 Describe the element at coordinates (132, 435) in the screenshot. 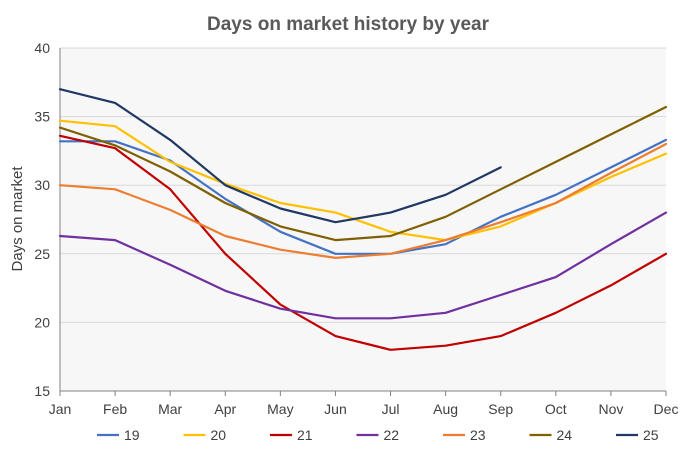

I see `legend-label: 19` at that location.